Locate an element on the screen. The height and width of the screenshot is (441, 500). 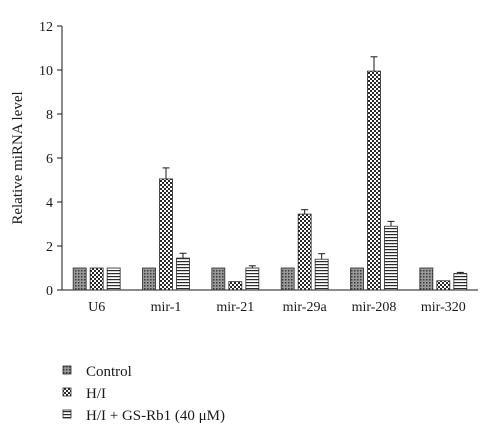
y-tick-label: 6 is located at coordinates (49, 159).